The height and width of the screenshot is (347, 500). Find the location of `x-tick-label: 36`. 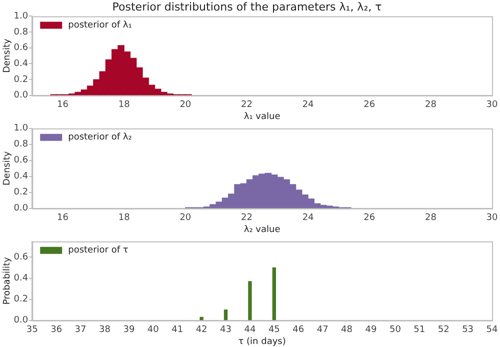

x-tick-label: 36 is located at coordinates (56, 330).